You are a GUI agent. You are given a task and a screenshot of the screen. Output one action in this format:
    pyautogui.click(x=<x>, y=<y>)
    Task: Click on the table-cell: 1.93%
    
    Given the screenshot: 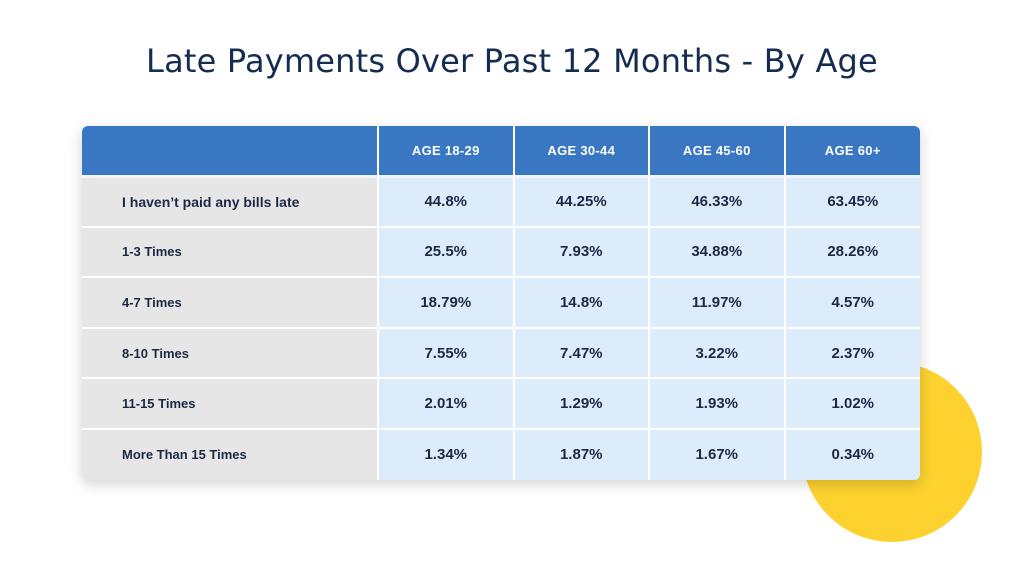 What is the action you would take?
    pyautogui.click(x=716, y=403)
    